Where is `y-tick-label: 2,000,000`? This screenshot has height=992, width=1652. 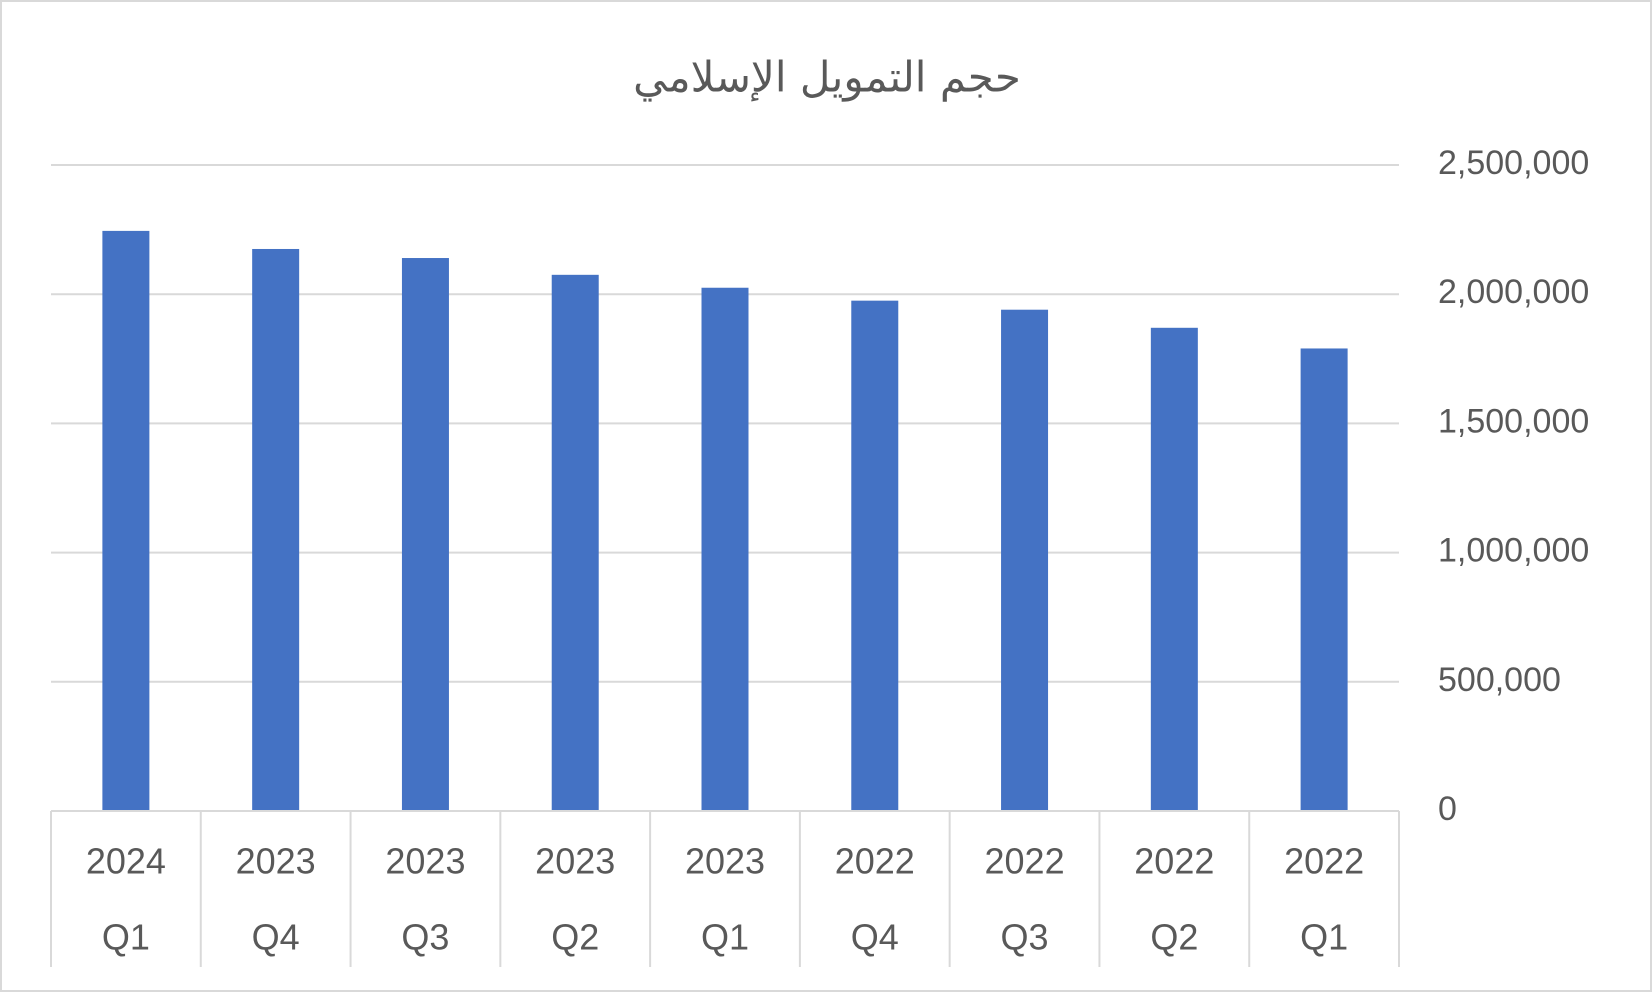 y-tick-label: 2,000,000 is located at coordinates (1513, 292).